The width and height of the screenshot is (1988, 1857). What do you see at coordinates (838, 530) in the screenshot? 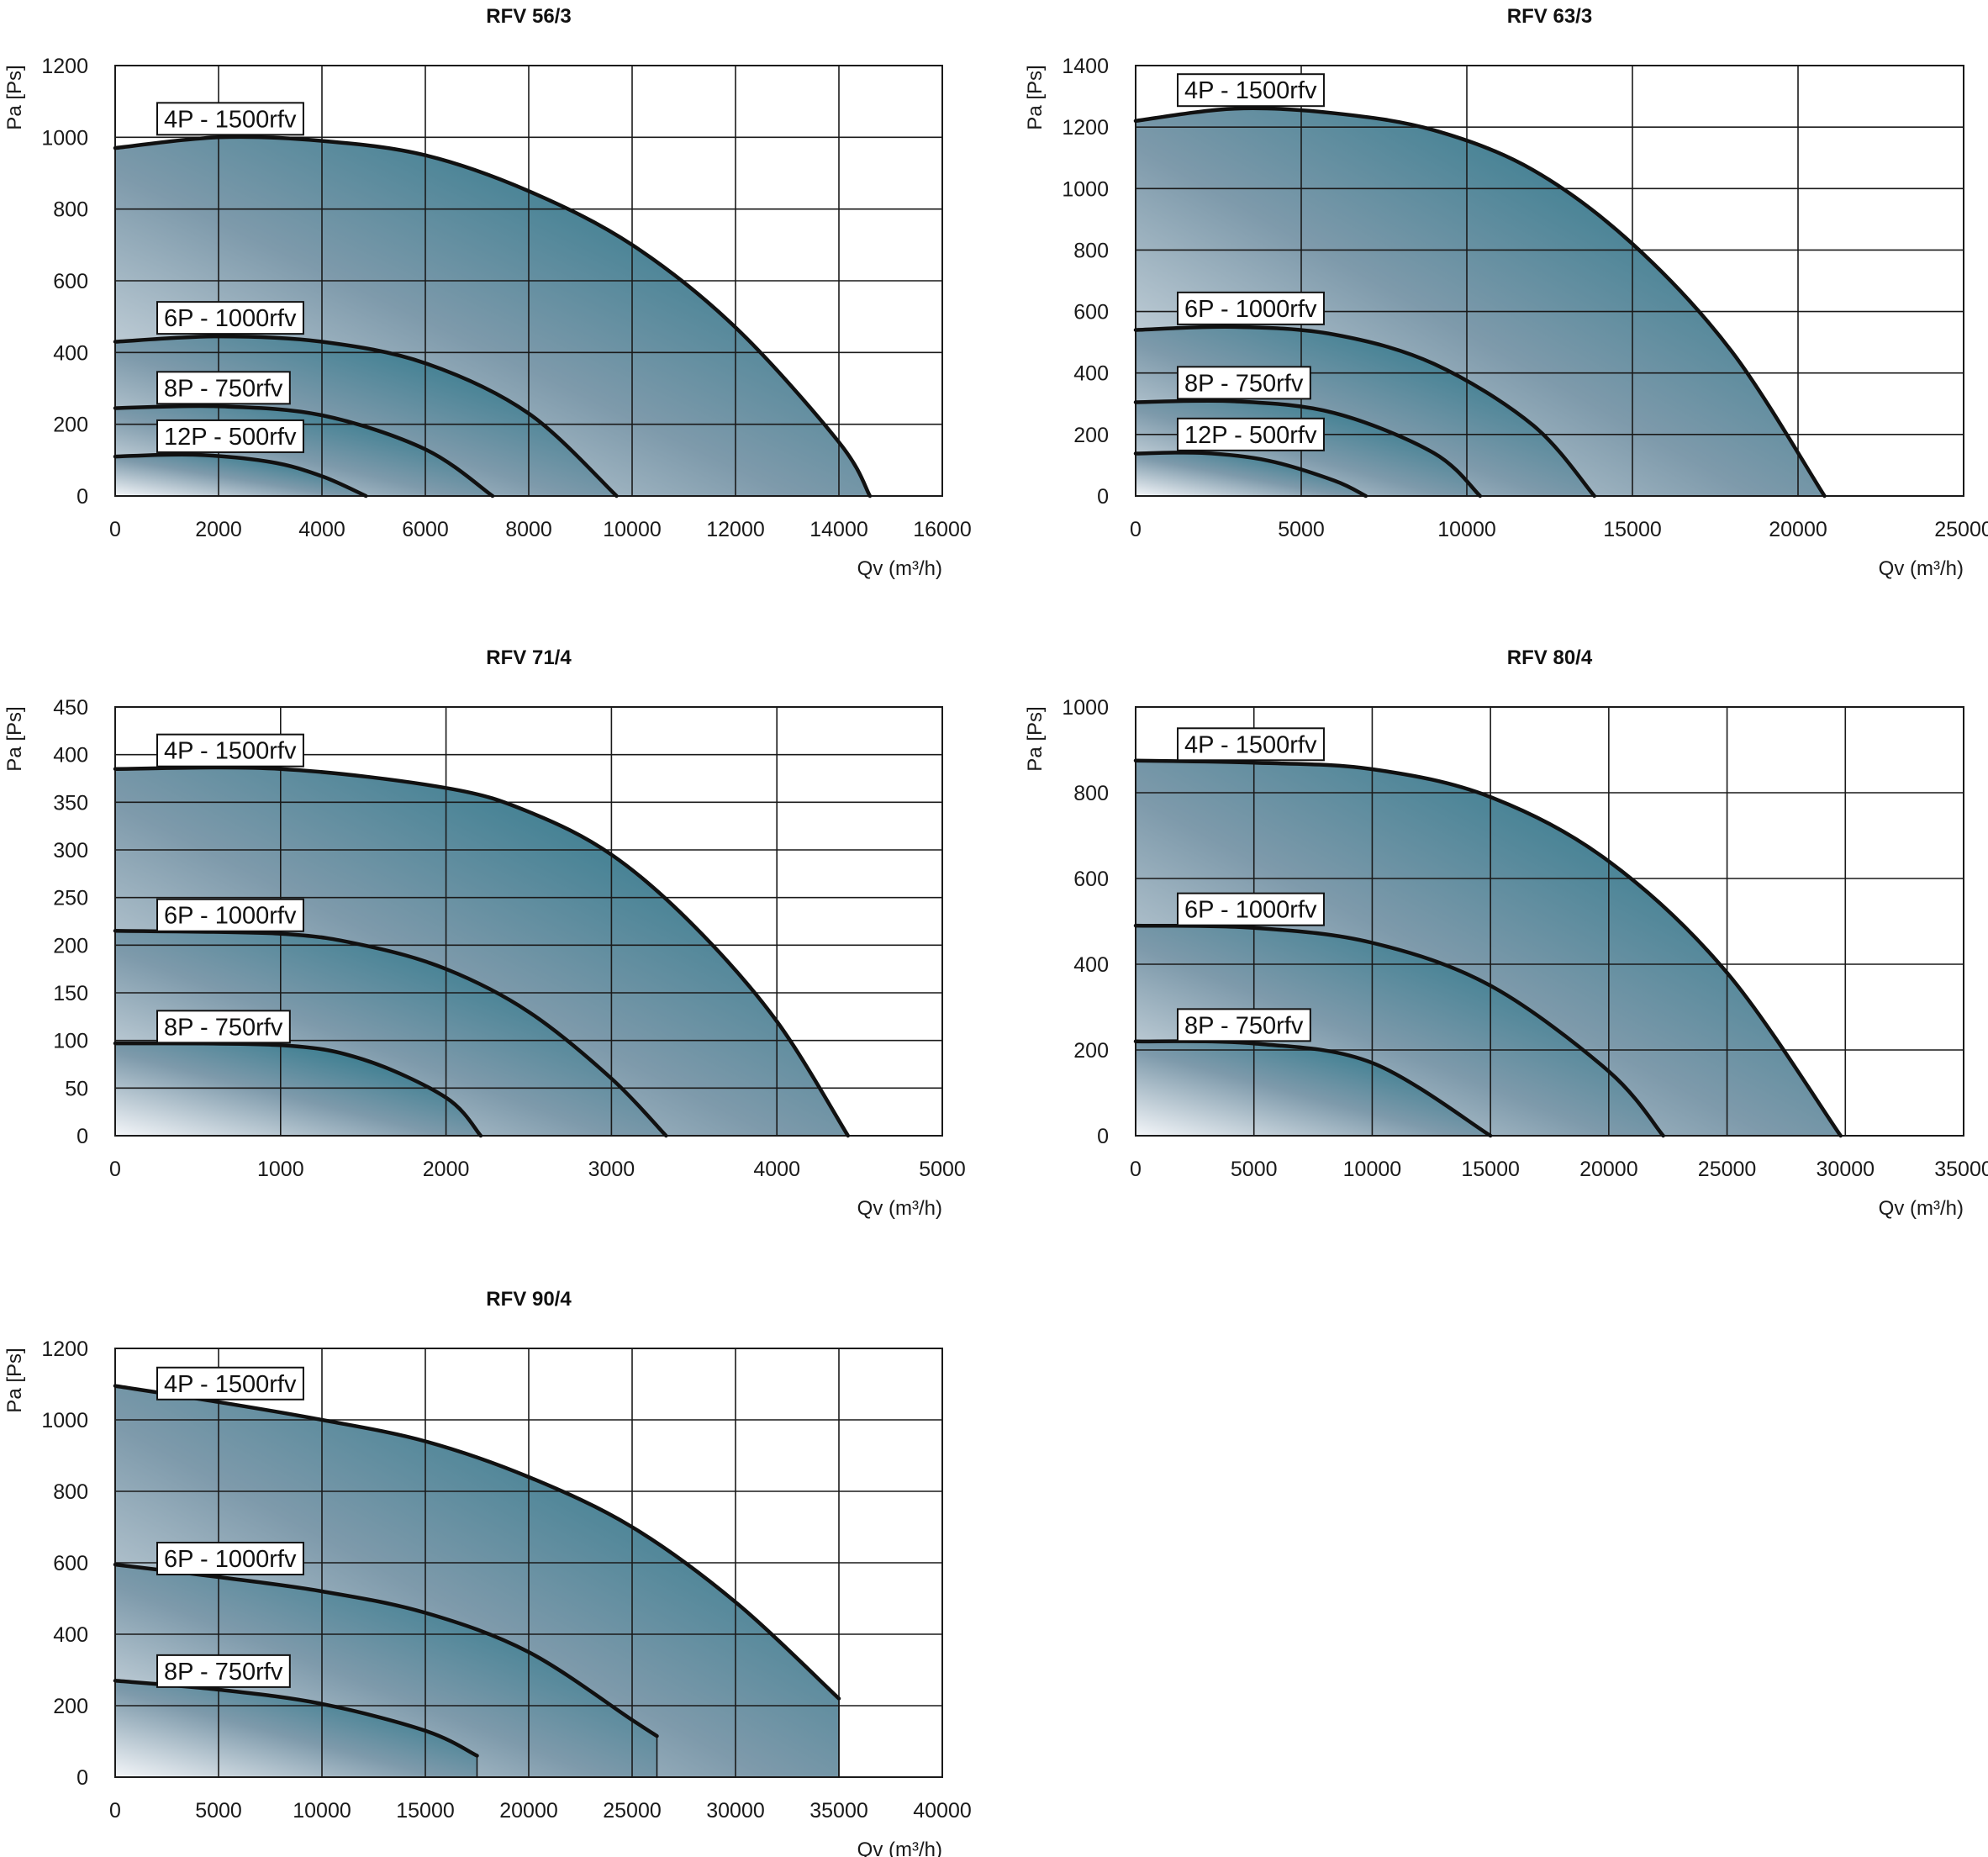
I see `x-tick-label: 14000` at bounding box center [838, 530].